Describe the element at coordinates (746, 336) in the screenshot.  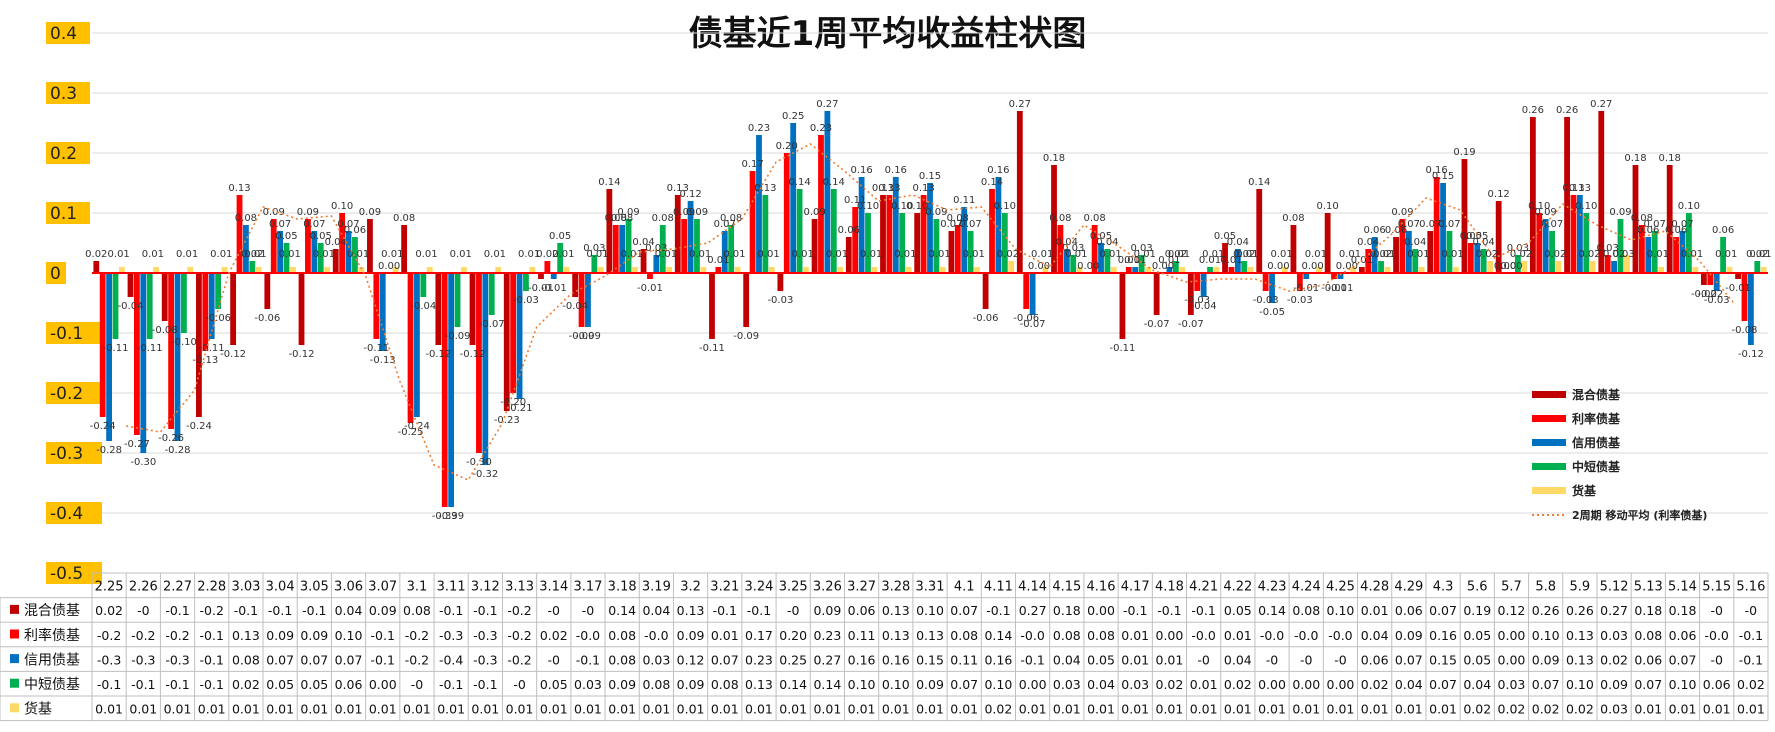
I see `data-label: -0.09` at that location.